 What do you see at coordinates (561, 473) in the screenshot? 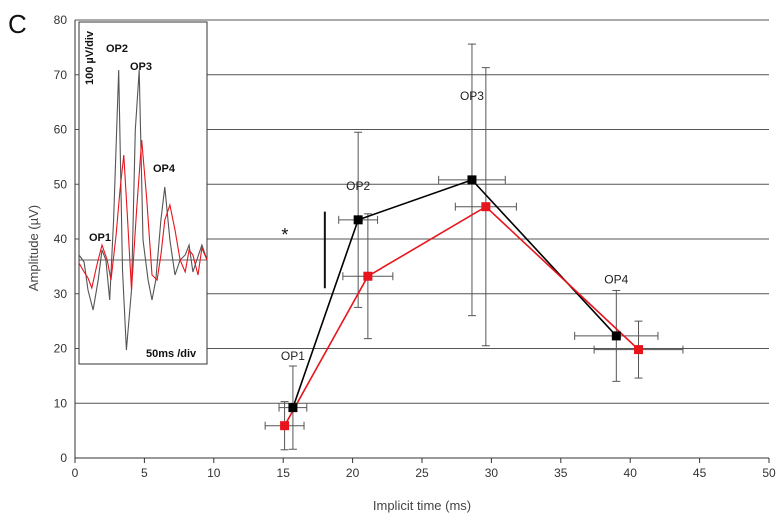
I see `x-tick-label: 35` at bounding box center [561, 473].